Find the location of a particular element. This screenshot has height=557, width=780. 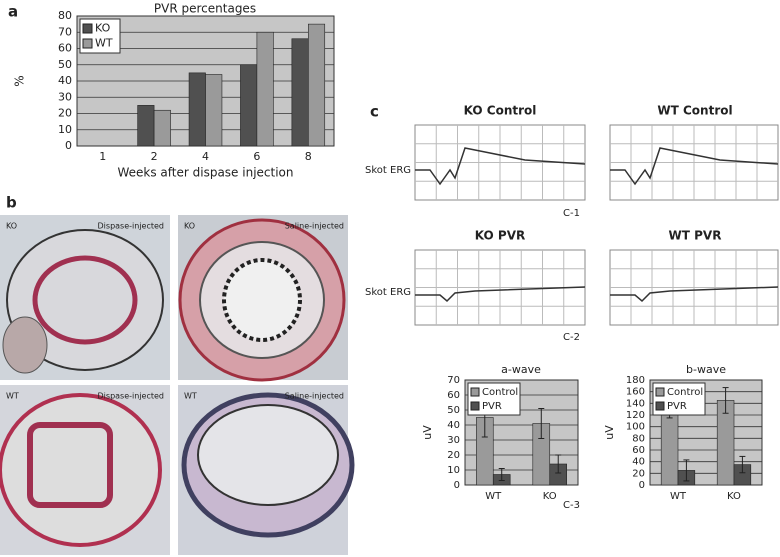

erg-row-id: C-3 is located at coordinates (571, 505).